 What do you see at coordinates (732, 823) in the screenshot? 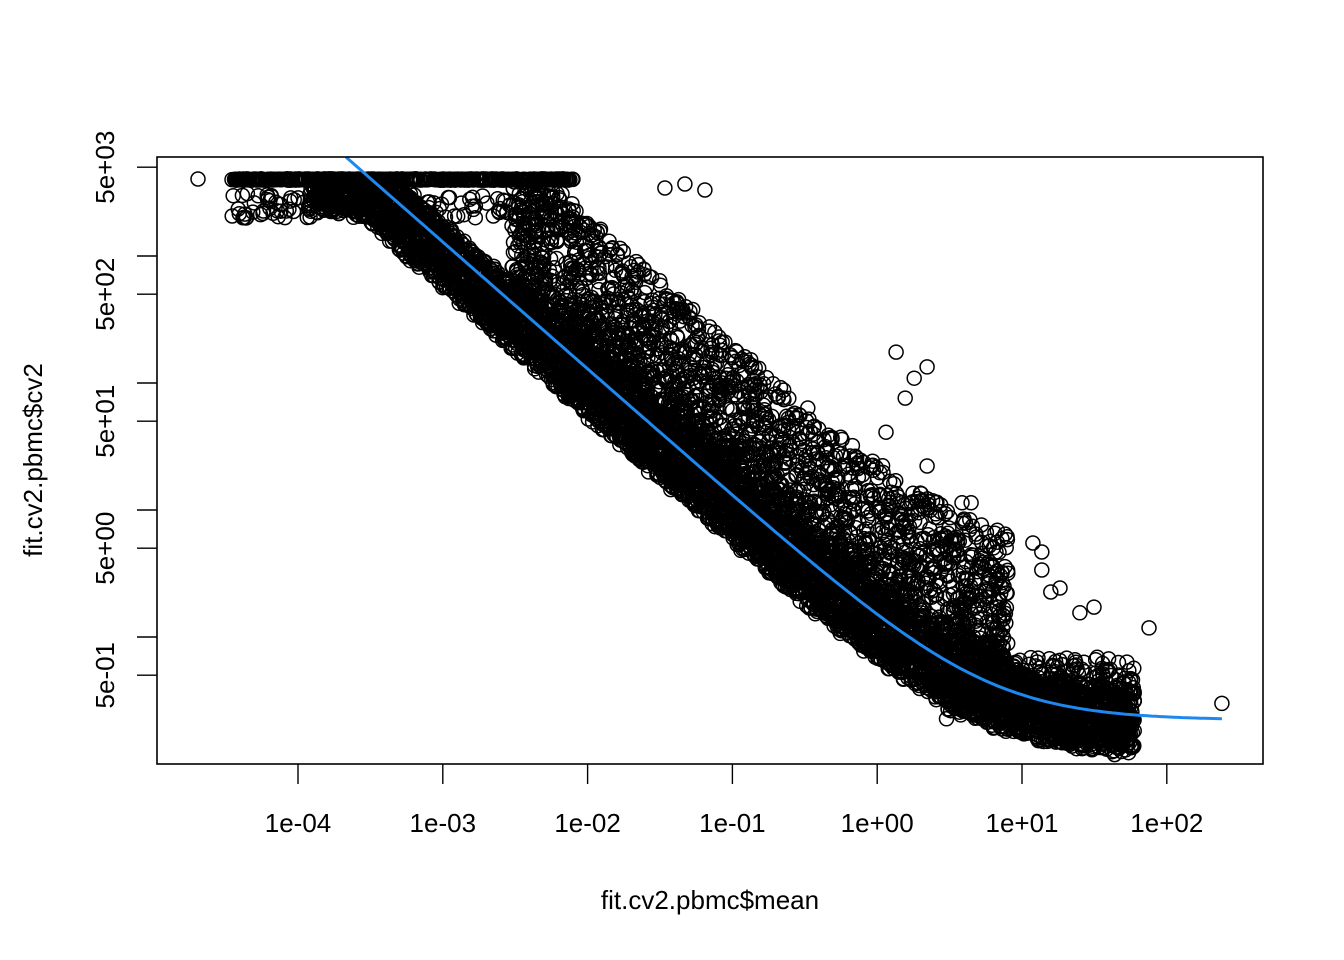
I see `x-tick-label: 1e-01` at bounding box center [732, 823].